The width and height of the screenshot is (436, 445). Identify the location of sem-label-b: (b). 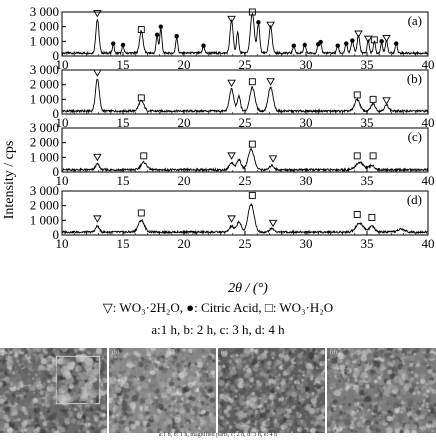
(115, 353).